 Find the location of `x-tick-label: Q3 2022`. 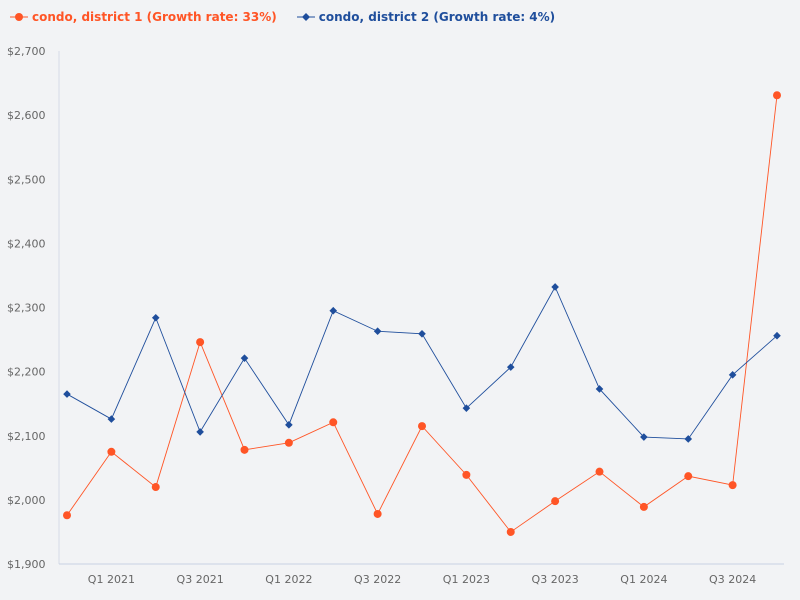

x-tick-label: Q3 2022 is located at coordinates (377, 579).